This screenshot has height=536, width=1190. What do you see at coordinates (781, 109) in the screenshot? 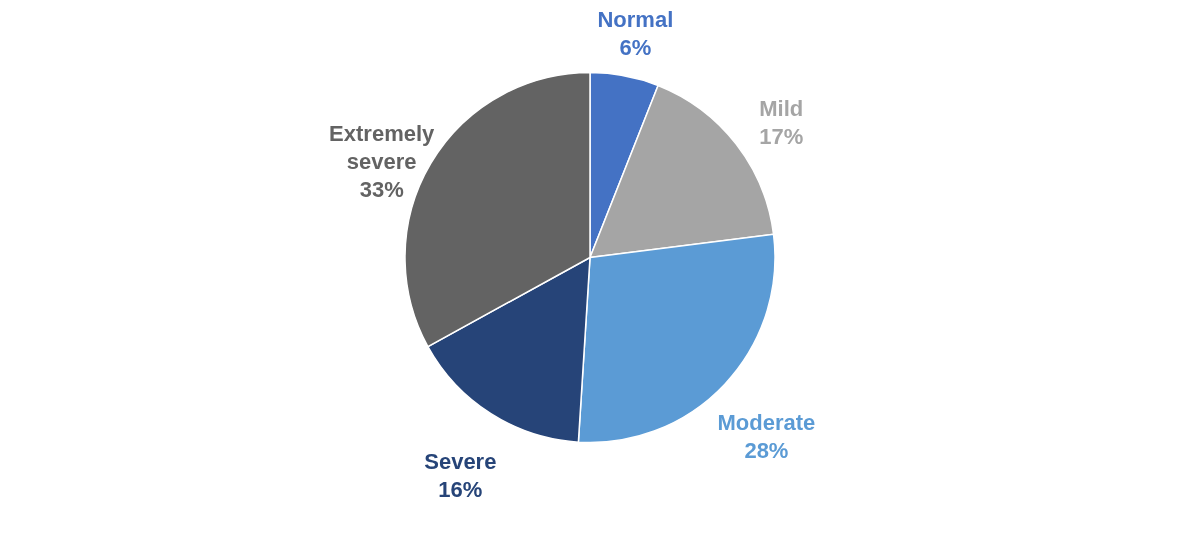
I see `slice-label: Mild` at bounding box center [781, 109].